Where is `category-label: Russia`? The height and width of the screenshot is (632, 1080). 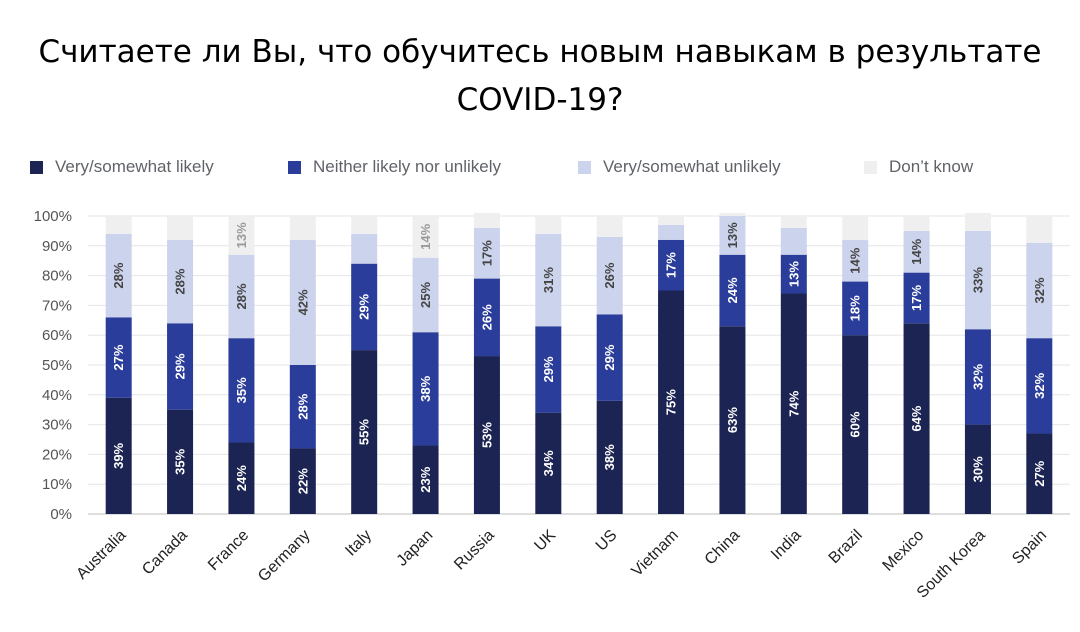
category-label: Russia is located at coordinates (474, 550).